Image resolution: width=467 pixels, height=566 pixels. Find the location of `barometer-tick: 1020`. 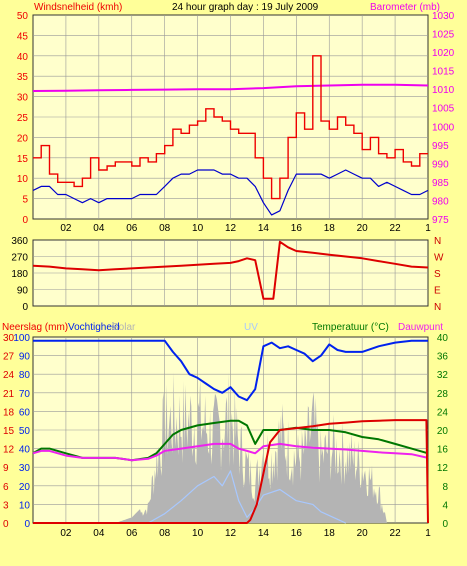

barometer-tick: 1020 is located at coordinates (443, 53).